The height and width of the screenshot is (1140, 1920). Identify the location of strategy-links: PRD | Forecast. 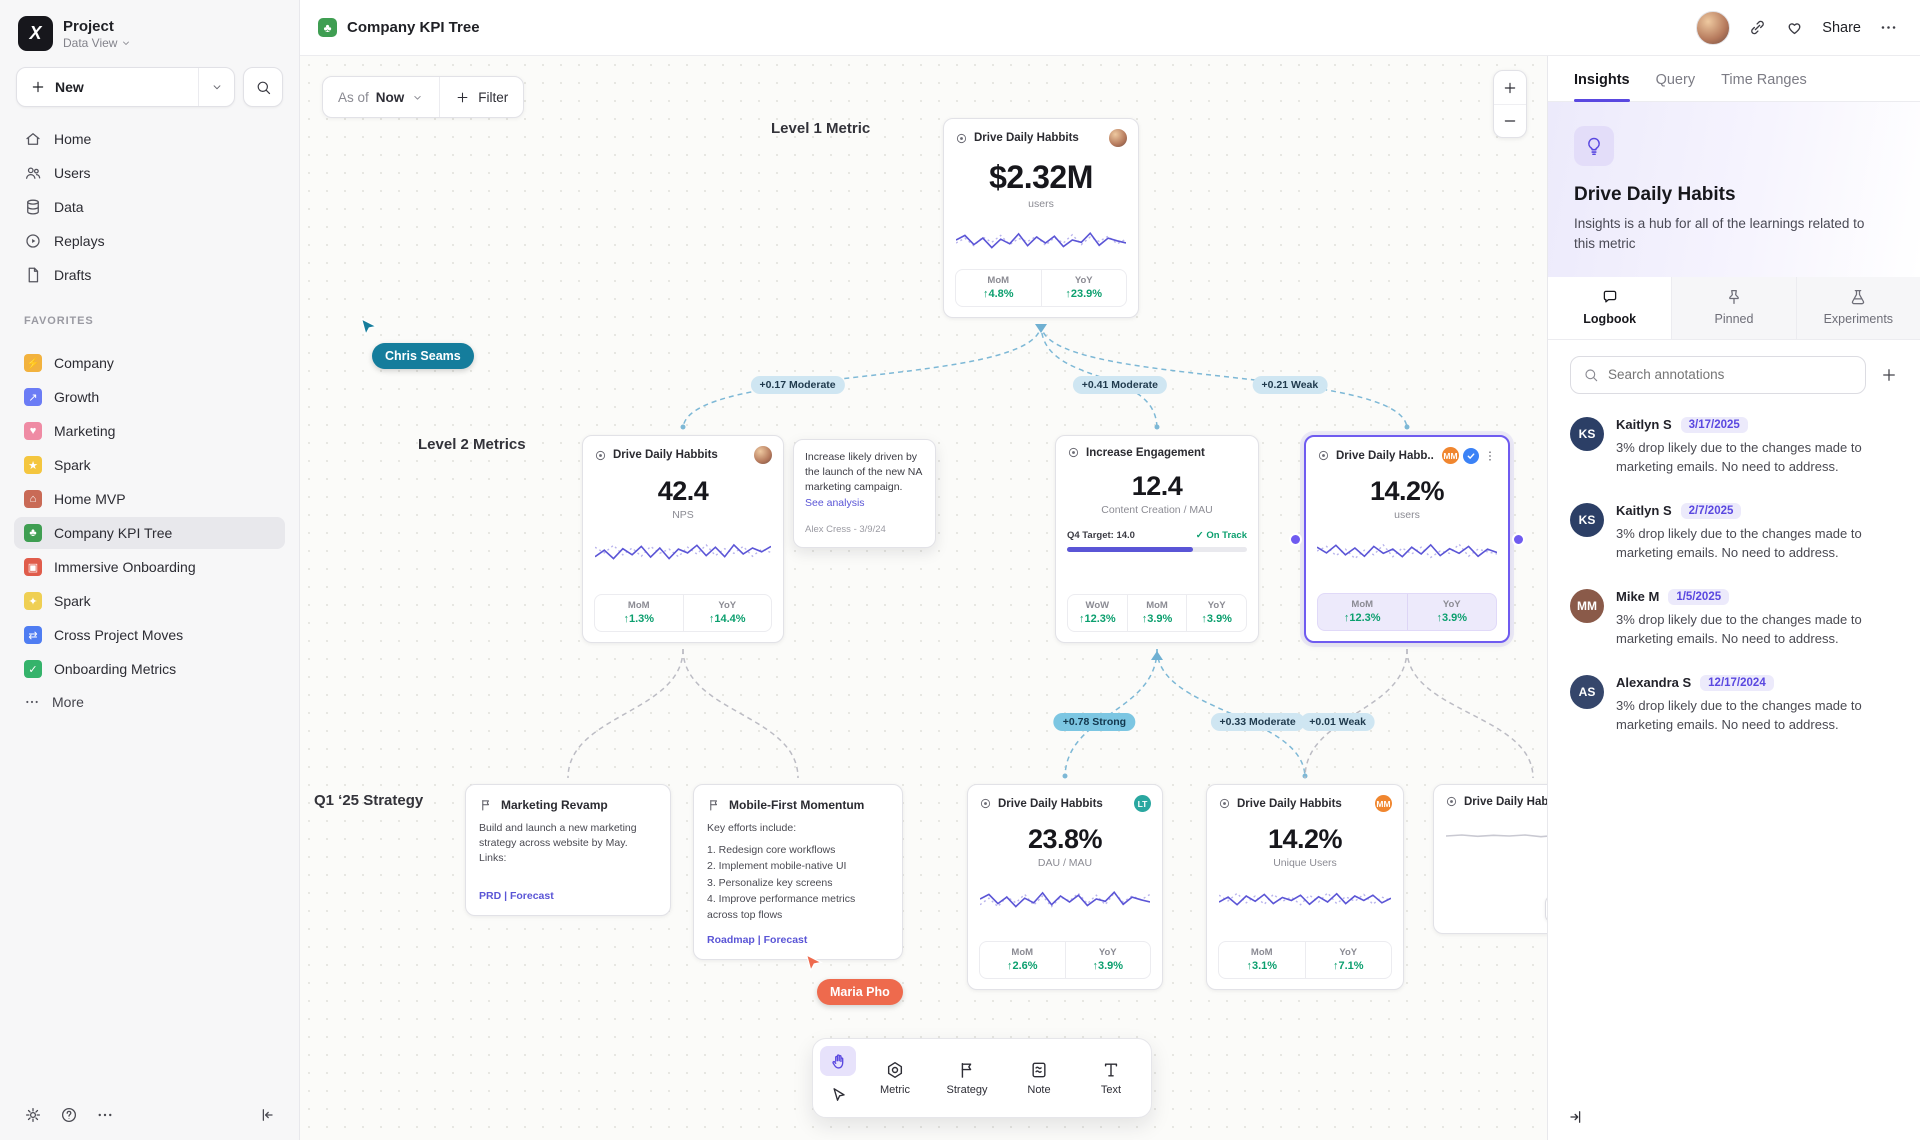
(516, 896).